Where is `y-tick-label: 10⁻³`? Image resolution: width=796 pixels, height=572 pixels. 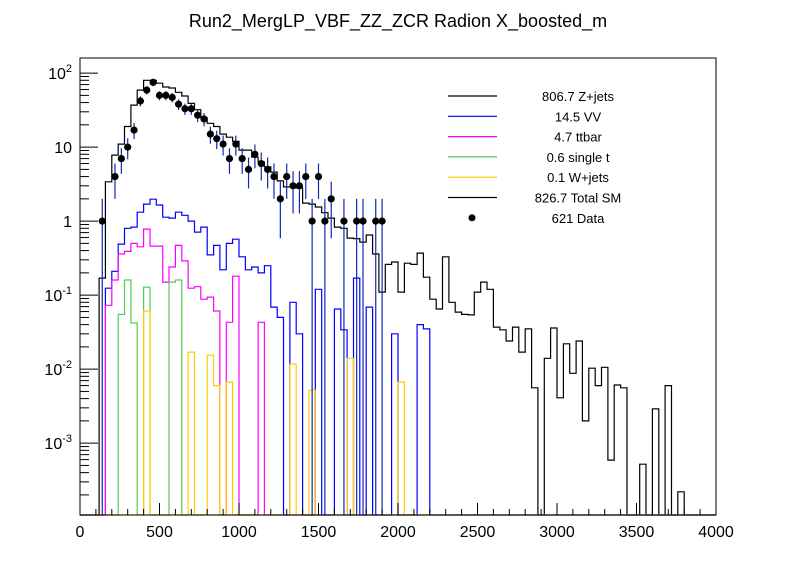 y-tick-label: 10⁻³ is located at coordinates (58, 443).